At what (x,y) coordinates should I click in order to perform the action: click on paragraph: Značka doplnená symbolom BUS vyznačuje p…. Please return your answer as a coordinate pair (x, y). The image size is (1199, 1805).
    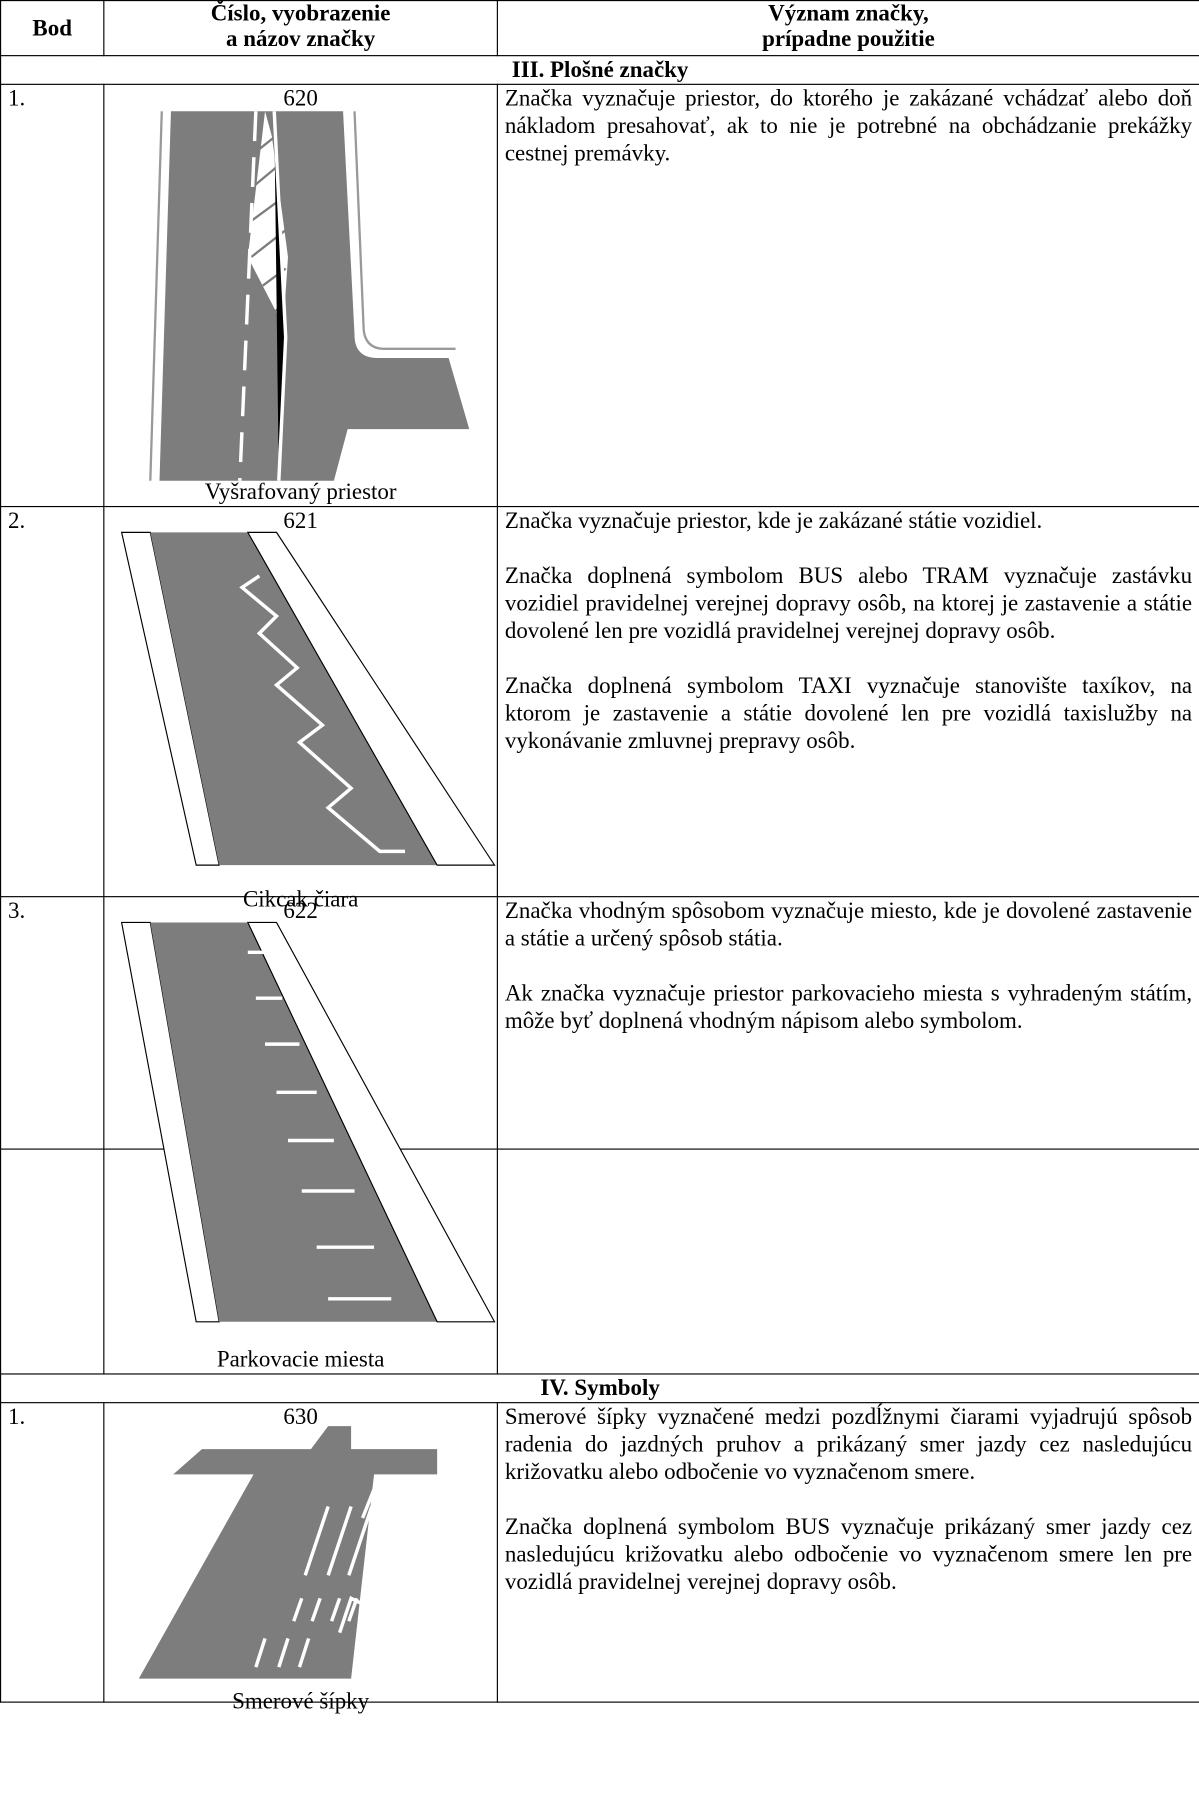
    Looking at the image, I should click on (848, 1554).